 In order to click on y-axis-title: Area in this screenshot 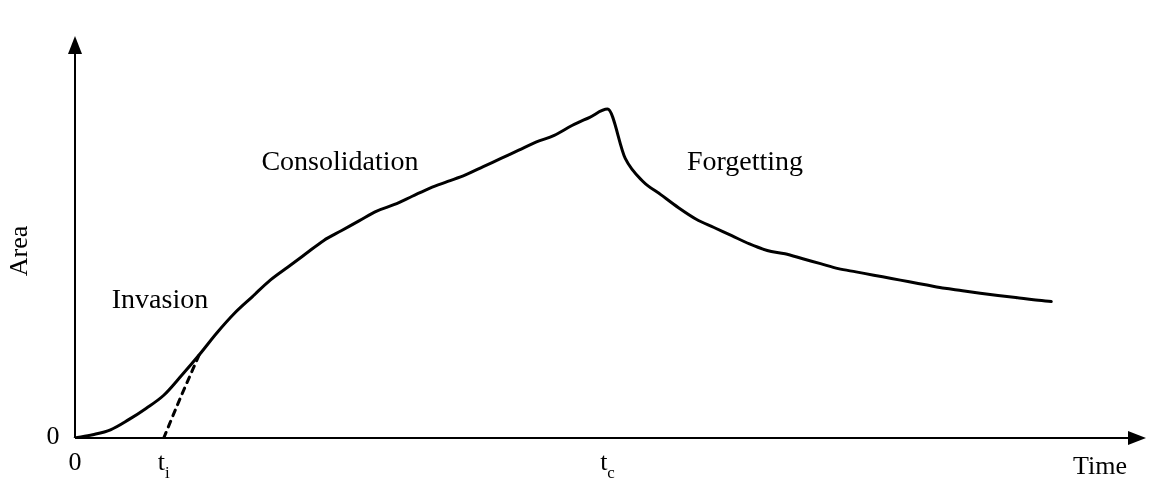, I will do `click(18, 251)`.